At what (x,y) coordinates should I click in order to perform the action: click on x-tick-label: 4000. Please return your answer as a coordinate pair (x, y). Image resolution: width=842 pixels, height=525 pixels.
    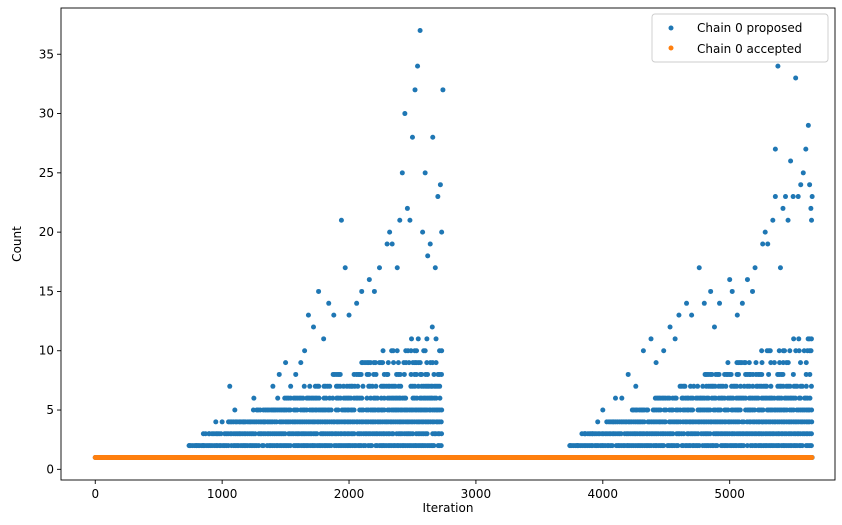
    Looking at the image, I should click on (603, 494).